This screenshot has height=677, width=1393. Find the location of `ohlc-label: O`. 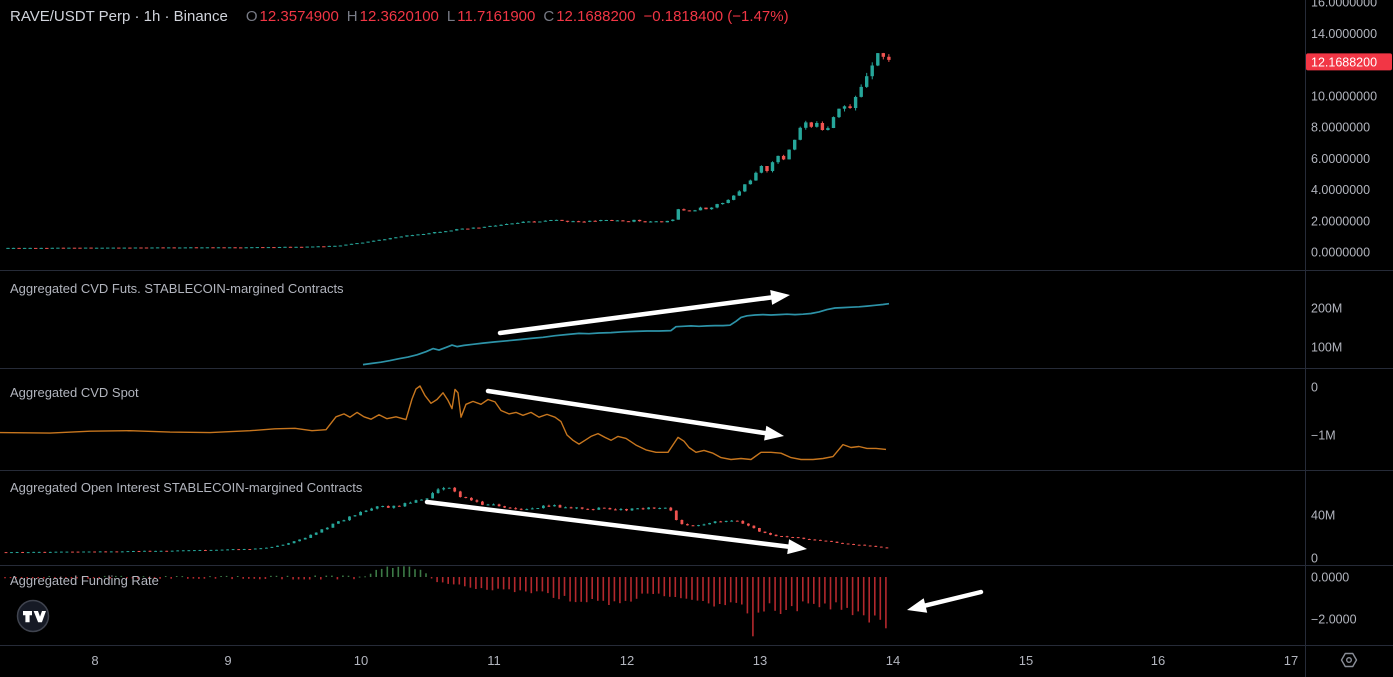

ohlc-label: O is located at coordinates (251, 16).